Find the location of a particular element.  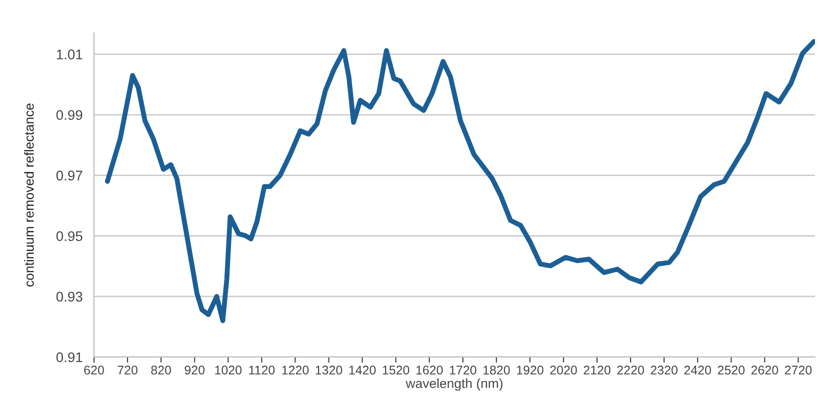

x-tick-label: 1220 is located at coordinates (295, 370).